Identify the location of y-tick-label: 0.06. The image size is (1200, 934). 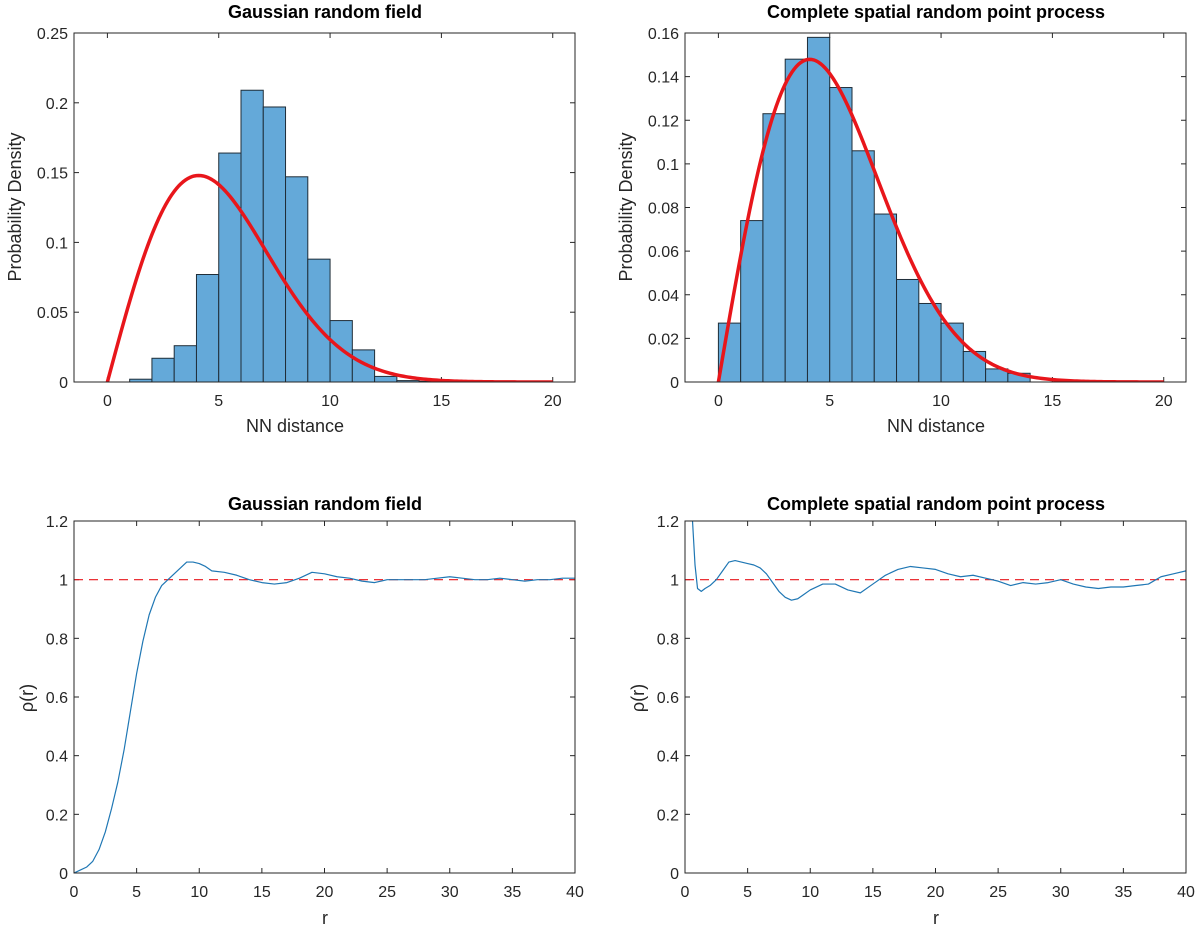
(663, 252).